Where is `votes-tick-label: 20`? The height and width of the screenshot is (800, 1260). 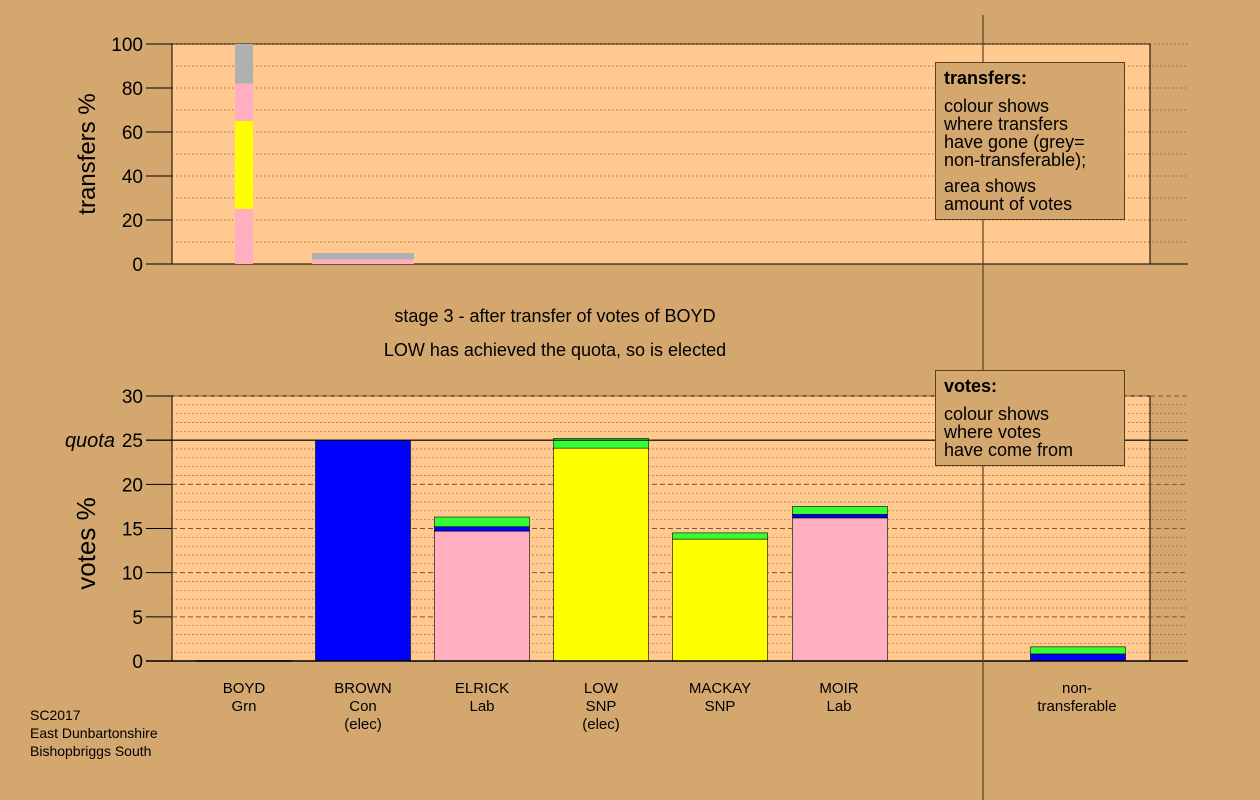
votes-tick-label: 20 is located at coordinates (132, 485).